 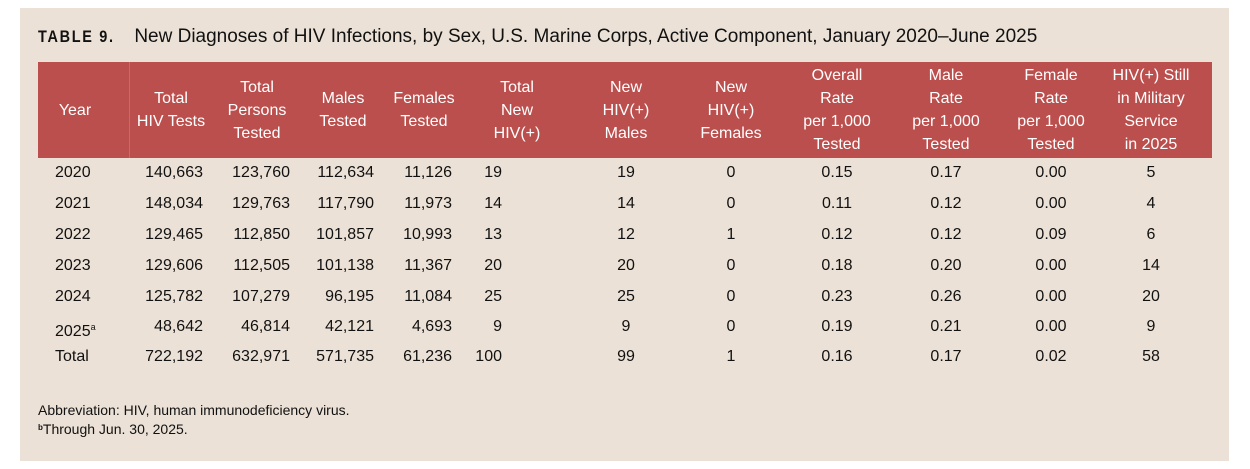 I want to click on table-cell: 0.23, so click(x=837, y=296).